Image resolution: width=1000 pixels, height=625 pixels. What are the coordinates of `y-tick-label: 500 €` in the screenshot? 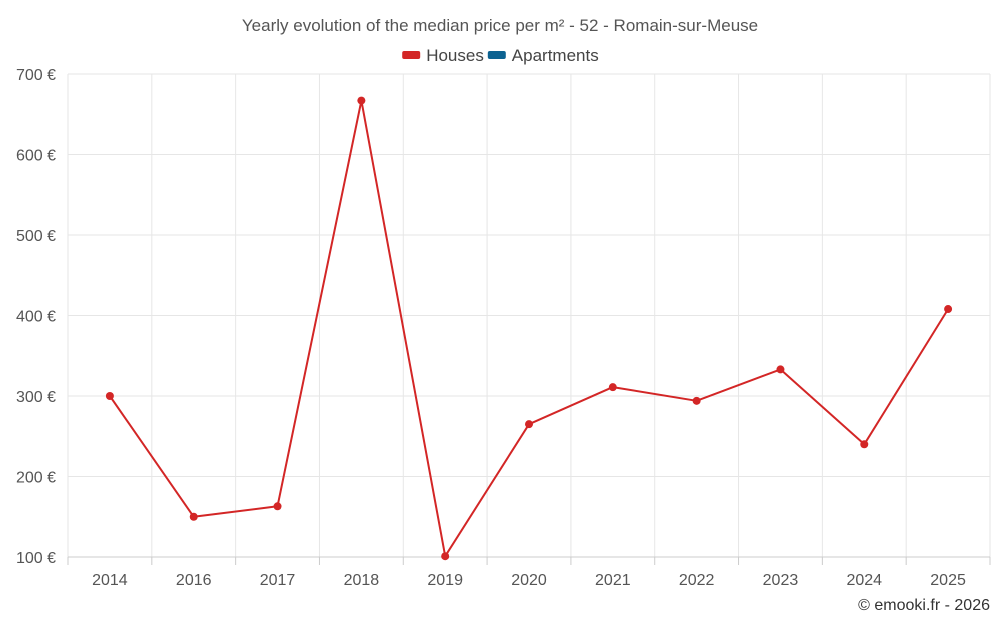 It's located at (36, 236).